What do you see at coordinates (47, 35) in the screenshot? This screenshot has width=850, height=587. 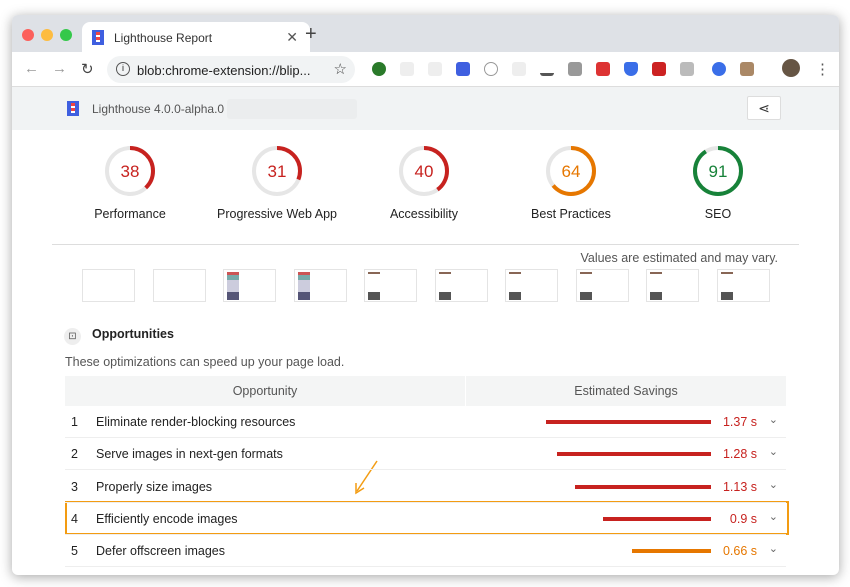 I see `minimize-window-button` at bounding box center [47, 35].